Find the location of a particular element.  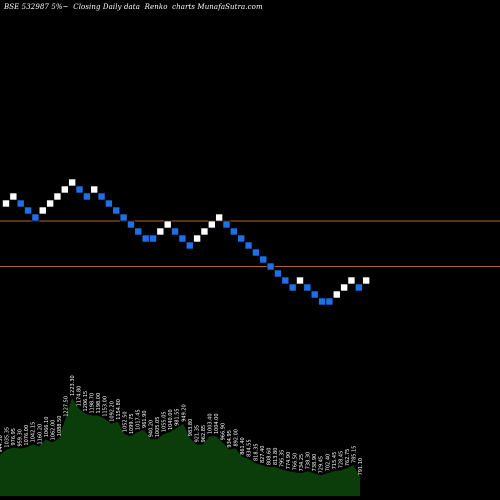

renko-brick-15-down is located at coordinates (116, 210).